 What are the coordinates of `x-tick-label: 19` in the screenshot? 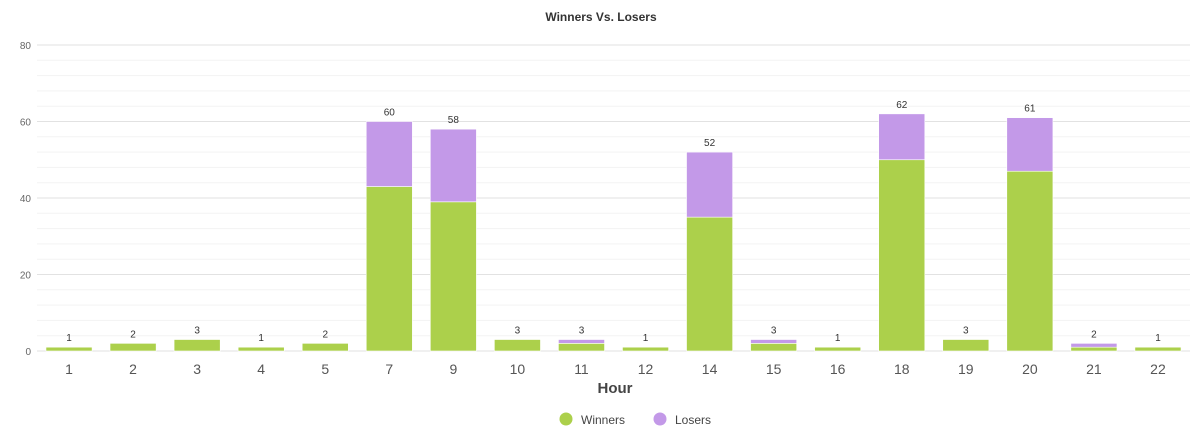 It's located at (966, 369).